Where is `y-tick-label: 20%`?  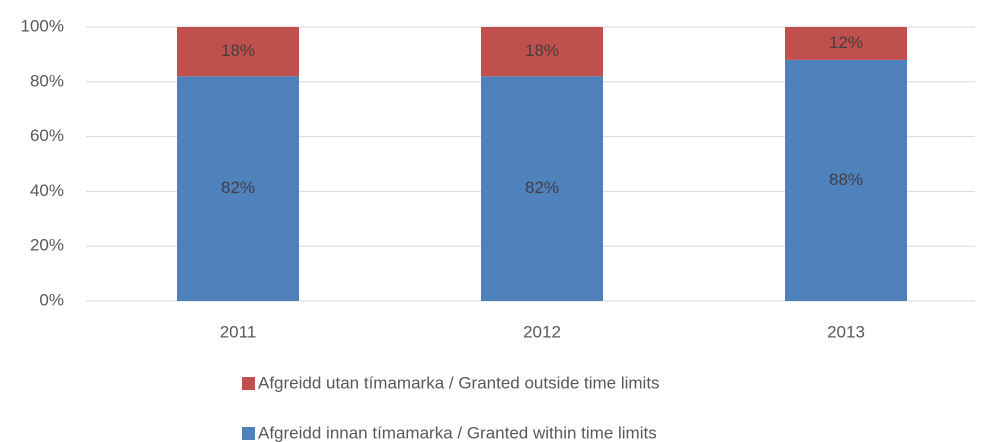 y-tick-label: 20% is located at coordinates (47, 245).